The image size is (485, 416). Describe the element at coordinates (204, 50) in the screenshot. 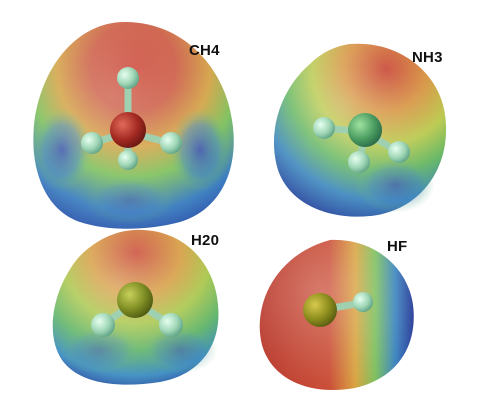

I see `ch4-label: CH4` at that location.